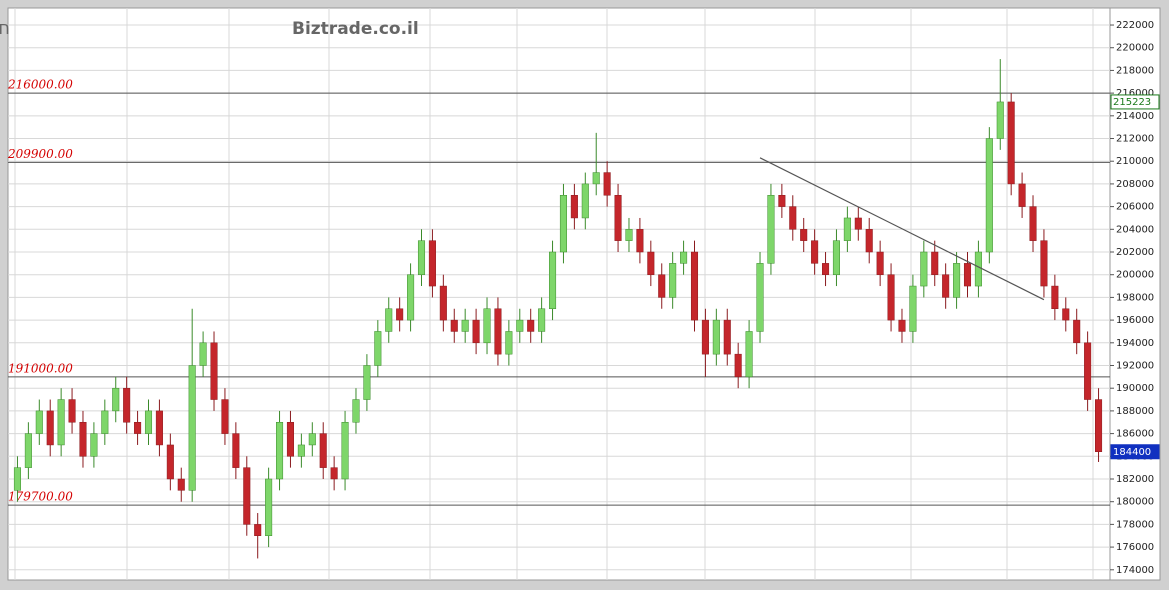 Image resolution: width=1169 pixels, height=590 pixels. Describe the element at coordinates (1135, 366) in the screenshot. I see `y-tick-label: 192000` at that location.